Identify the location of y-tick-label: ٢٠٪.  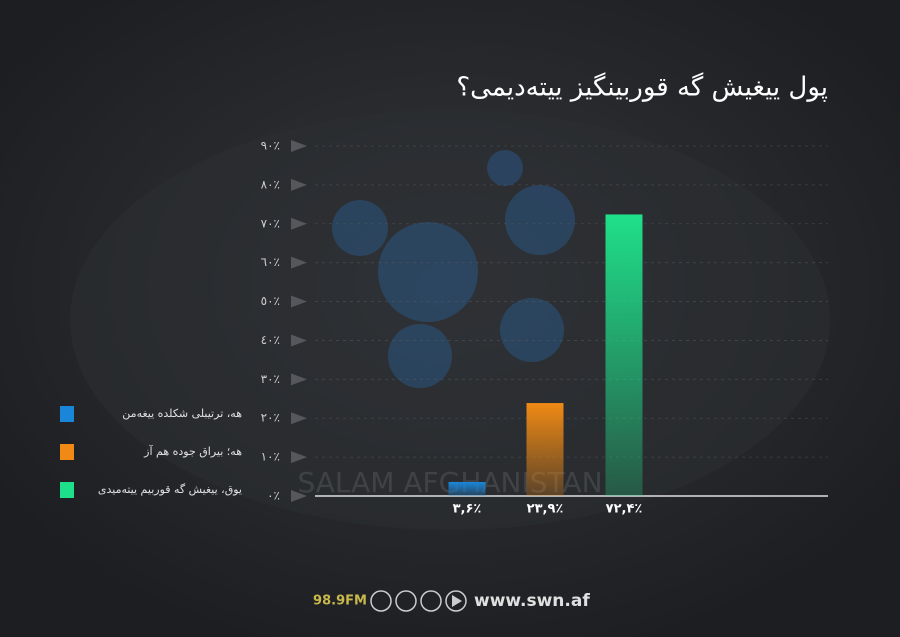
(270, 418).